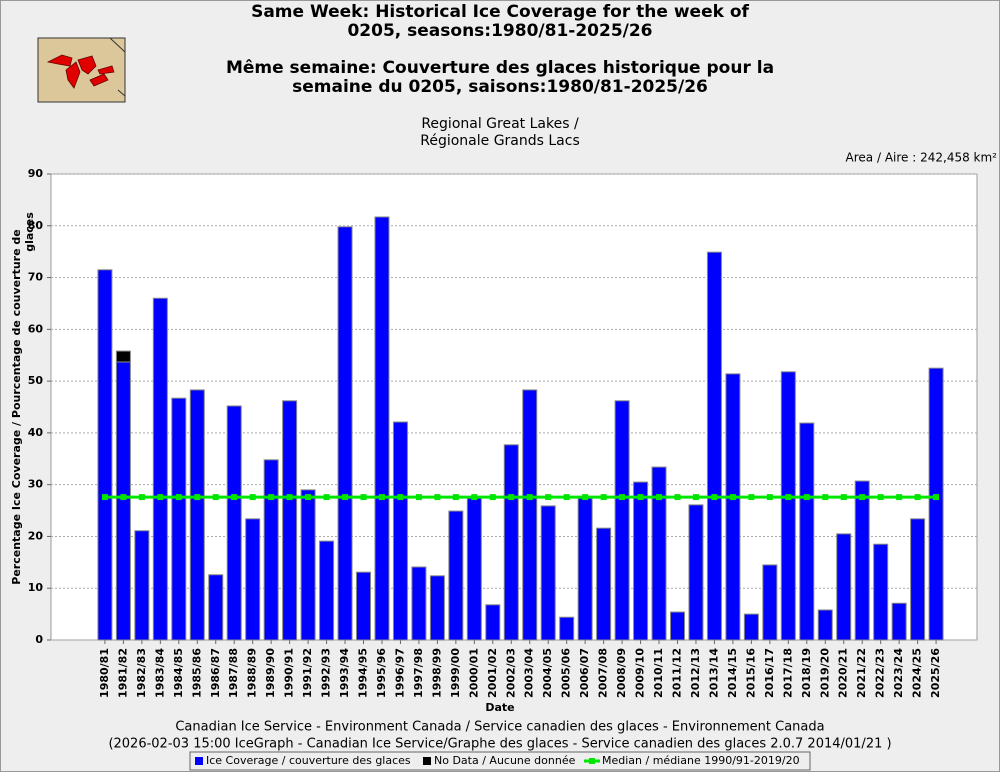 The image size is (1000, 772). Describe the element at coordinates (399, 673) in the screenshot. I see `x-tick-label: 1996/97` at that location.